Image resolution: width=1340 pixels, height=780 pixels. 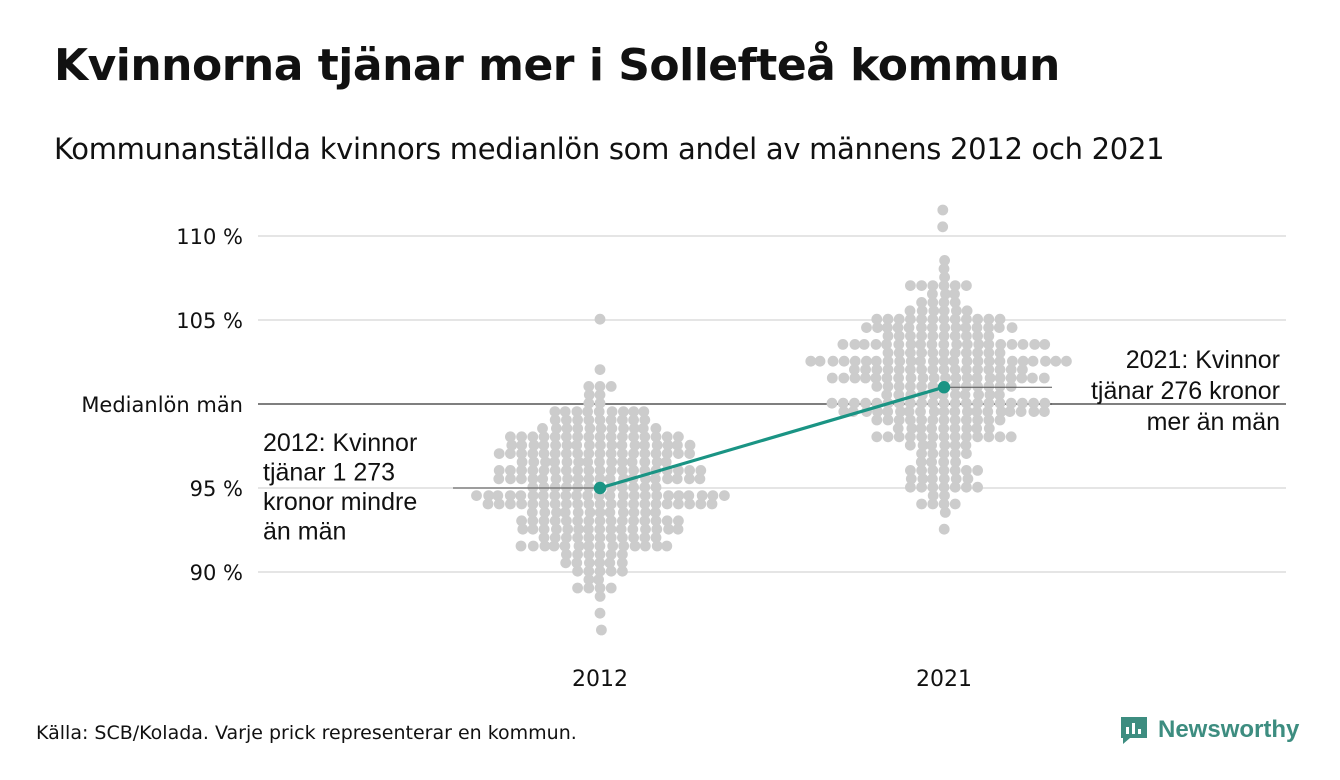 I want to click on y-tick-label: 95 %, so click(x=216, y=489).